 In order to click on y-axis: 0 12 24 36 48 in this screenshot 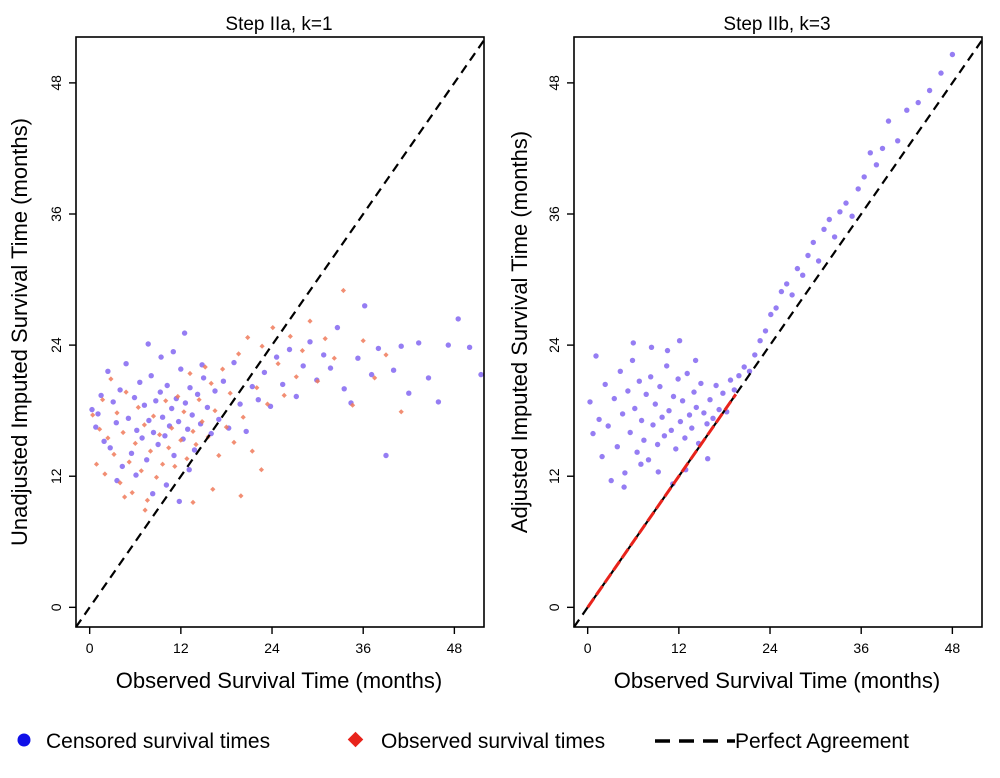, I will do `click(62, 343)`.